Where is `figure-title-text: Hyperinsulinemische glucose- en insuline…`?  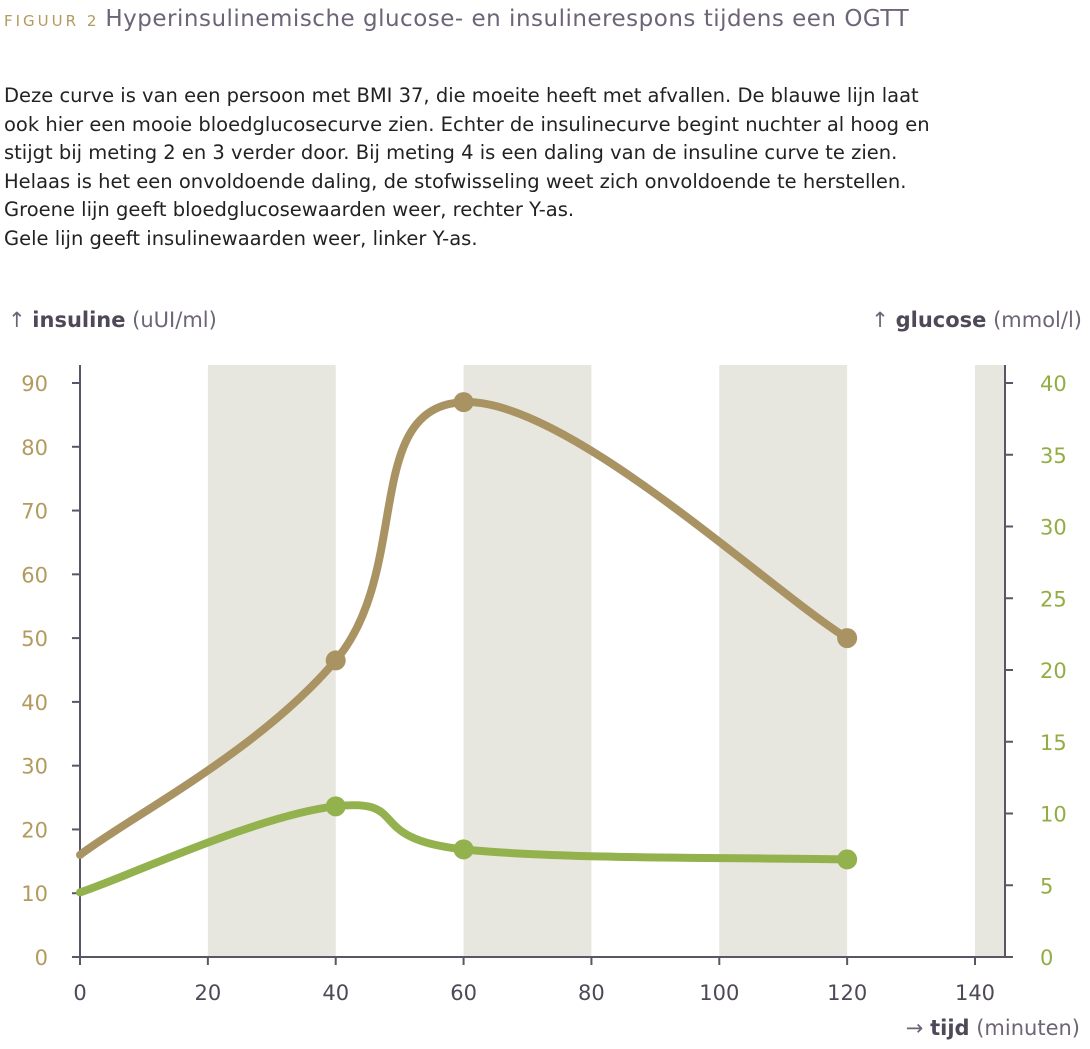 figure-title-text: Hyperinsulinemische glucose- en insuline… is located at coordinates (507, 19).